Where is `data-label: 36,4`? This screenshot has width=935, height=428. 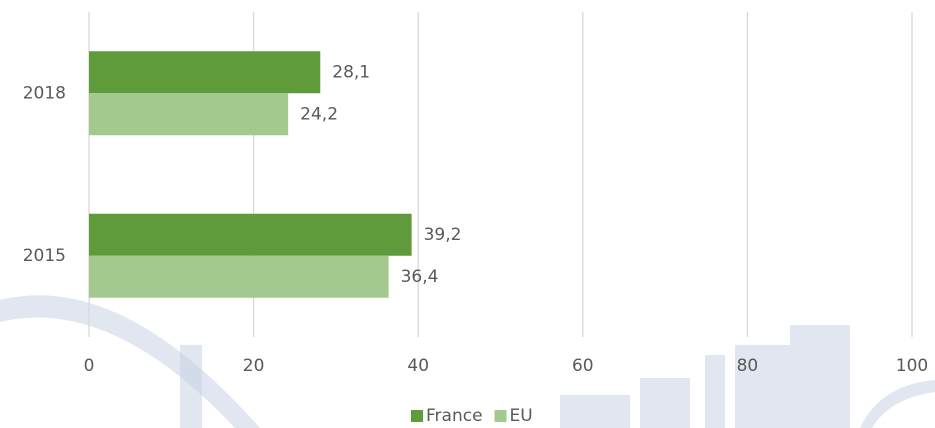
data-label: 36,4 is located at coordinates (420, 277).